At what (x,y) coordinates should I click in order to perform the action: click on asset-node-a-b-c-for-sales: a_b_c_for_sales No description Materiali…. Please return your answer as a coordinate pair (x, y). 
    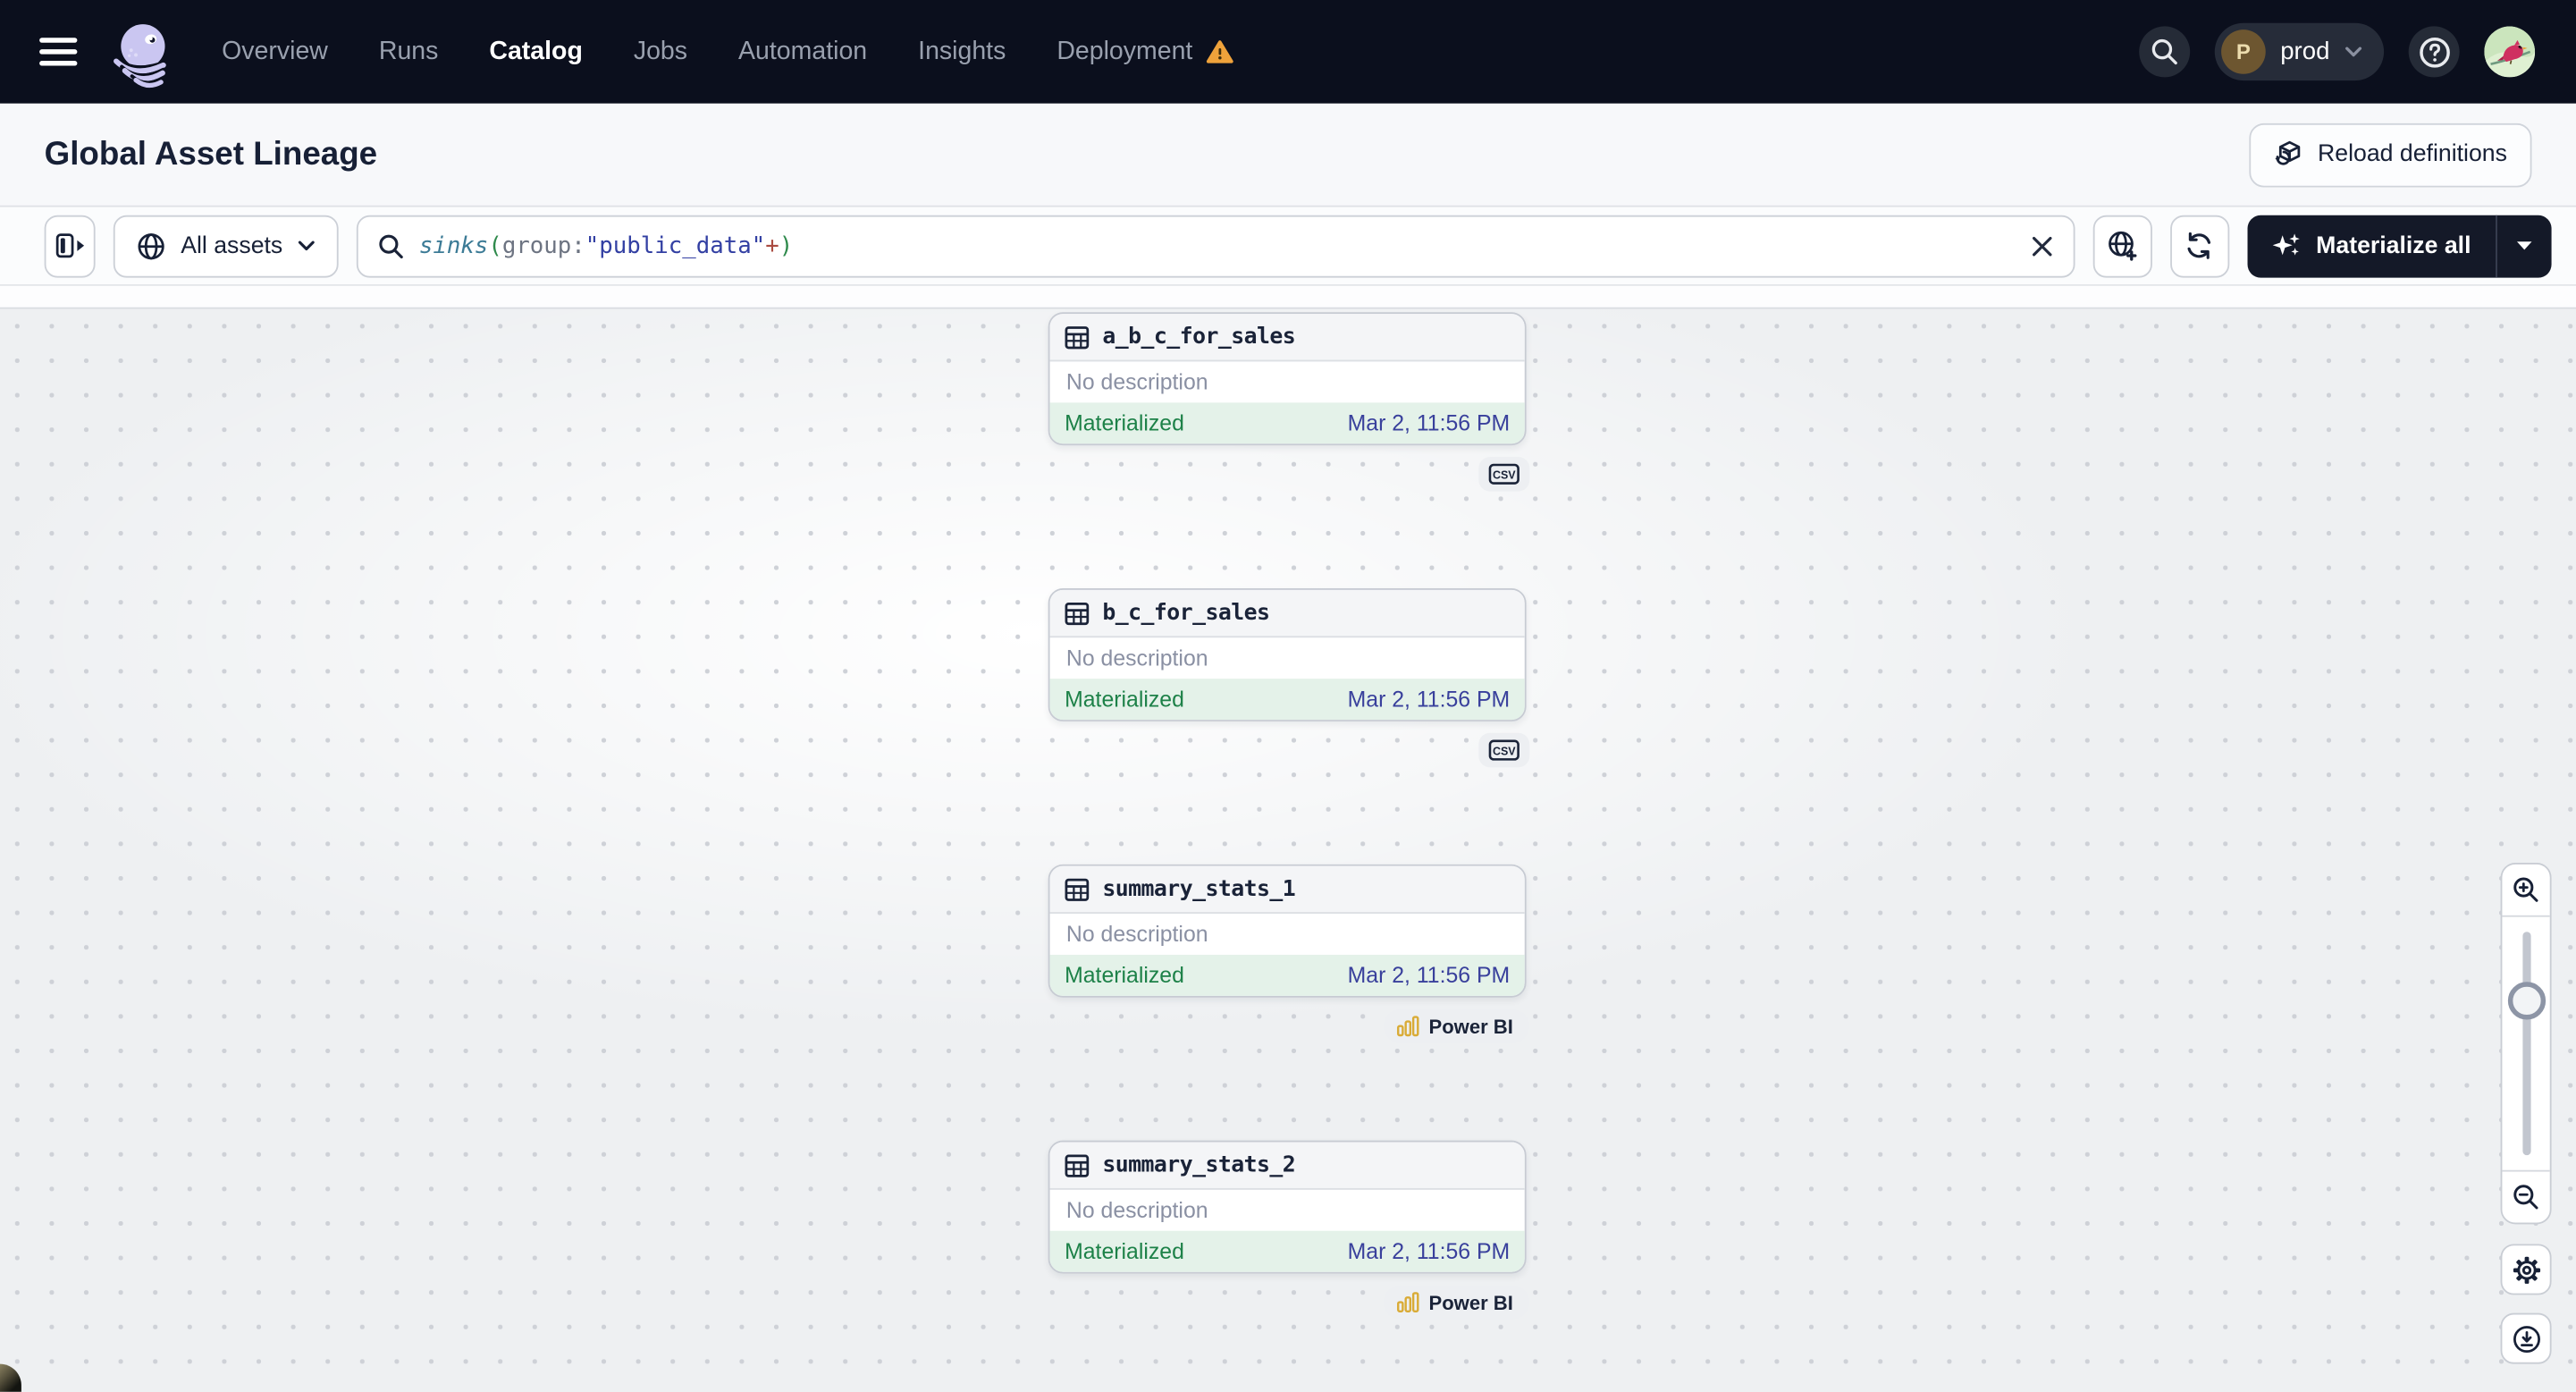
    Looking at the image, I should click on (1288, 379).